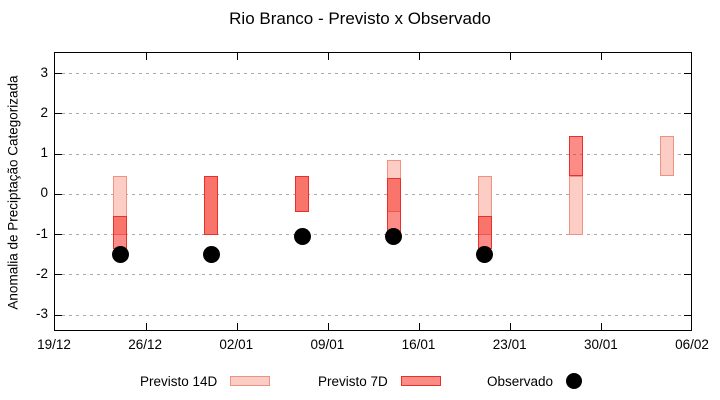  Describe the element at coordinates (44, 153) in the screenshot. I see `y-tick-label-1: 1` at that location.